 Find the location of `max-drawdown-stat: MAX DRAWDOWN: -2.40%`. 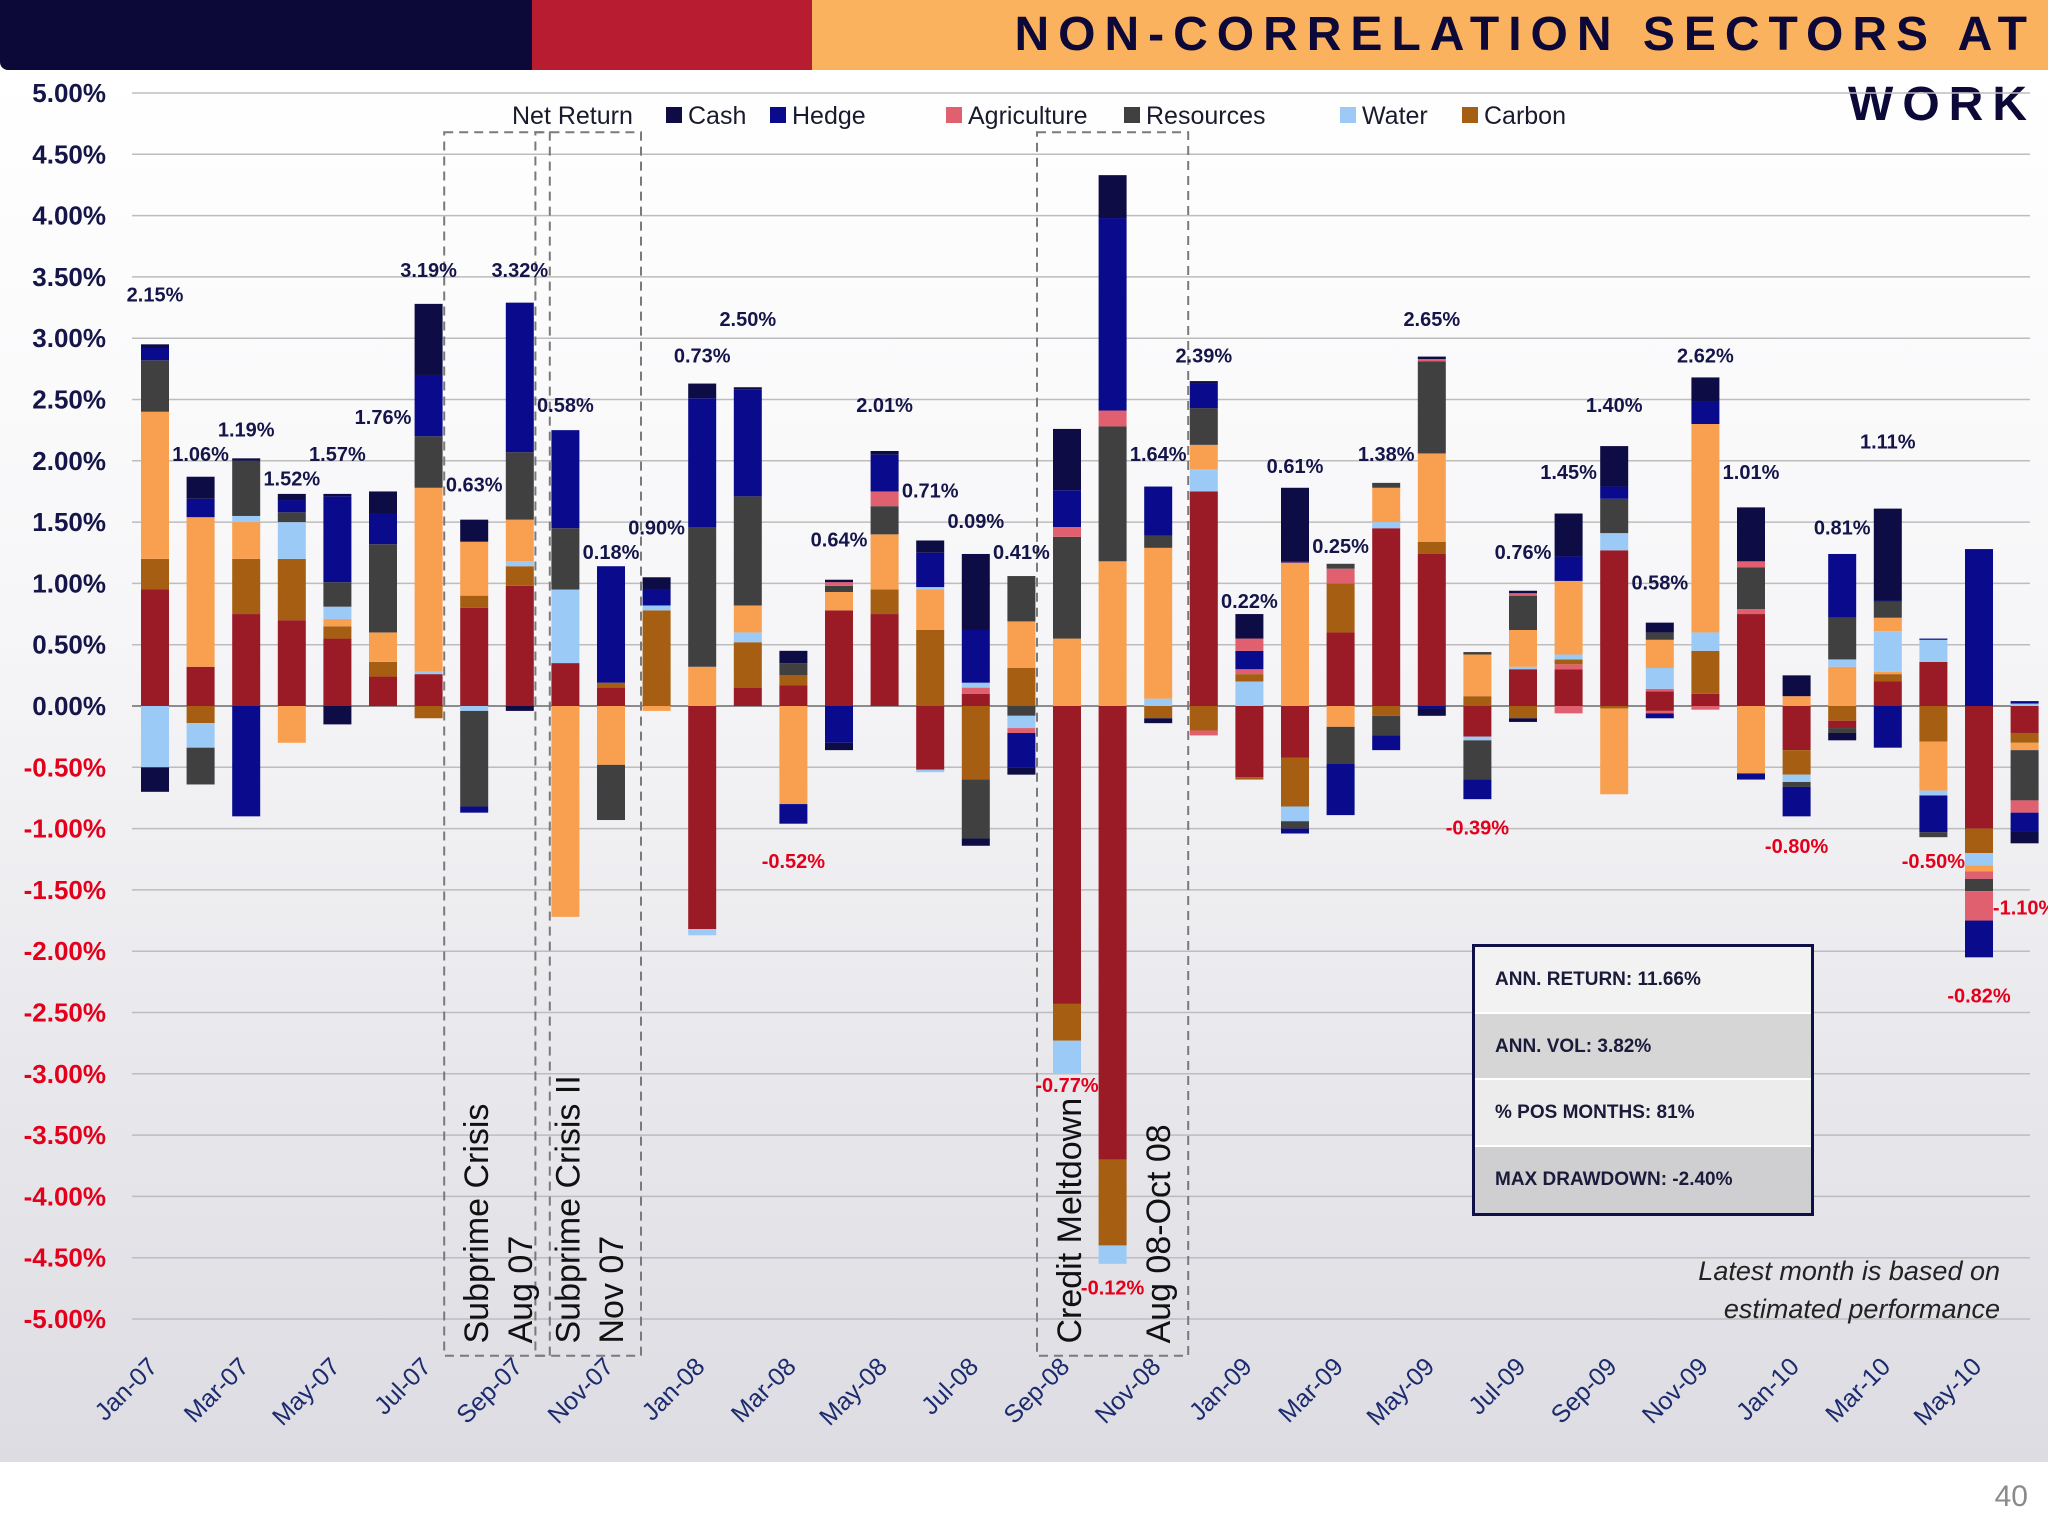

max-drawdown-stat: MAX DRAWDOWN: -2.40% is located at coordinates (1643, 1179).